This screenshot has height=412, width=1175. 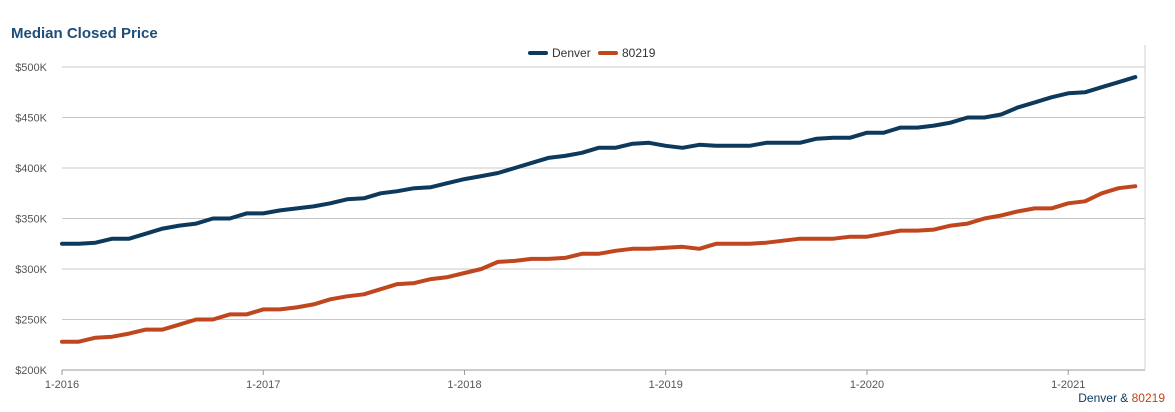 What do you see at coordinates (464, 385) in the screenshot?
I see `x-tick-label: 1-2018` at bounding box center [464, 385].